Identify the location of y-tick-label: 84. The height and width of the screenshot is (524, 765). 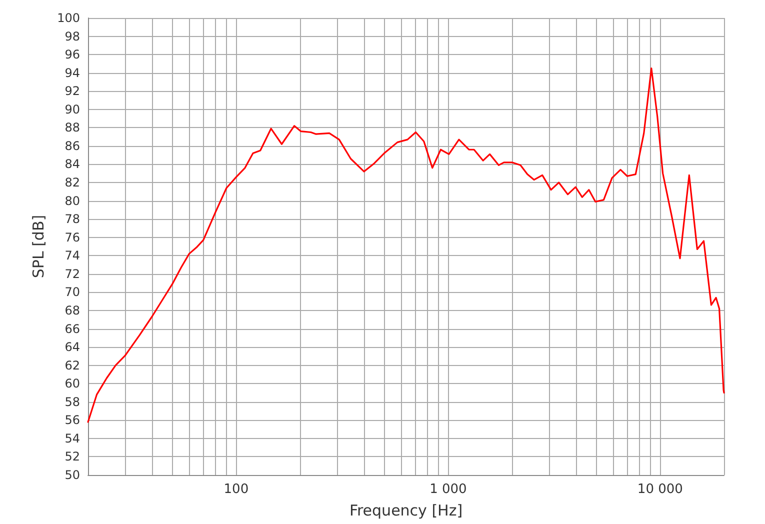
(72, 164).